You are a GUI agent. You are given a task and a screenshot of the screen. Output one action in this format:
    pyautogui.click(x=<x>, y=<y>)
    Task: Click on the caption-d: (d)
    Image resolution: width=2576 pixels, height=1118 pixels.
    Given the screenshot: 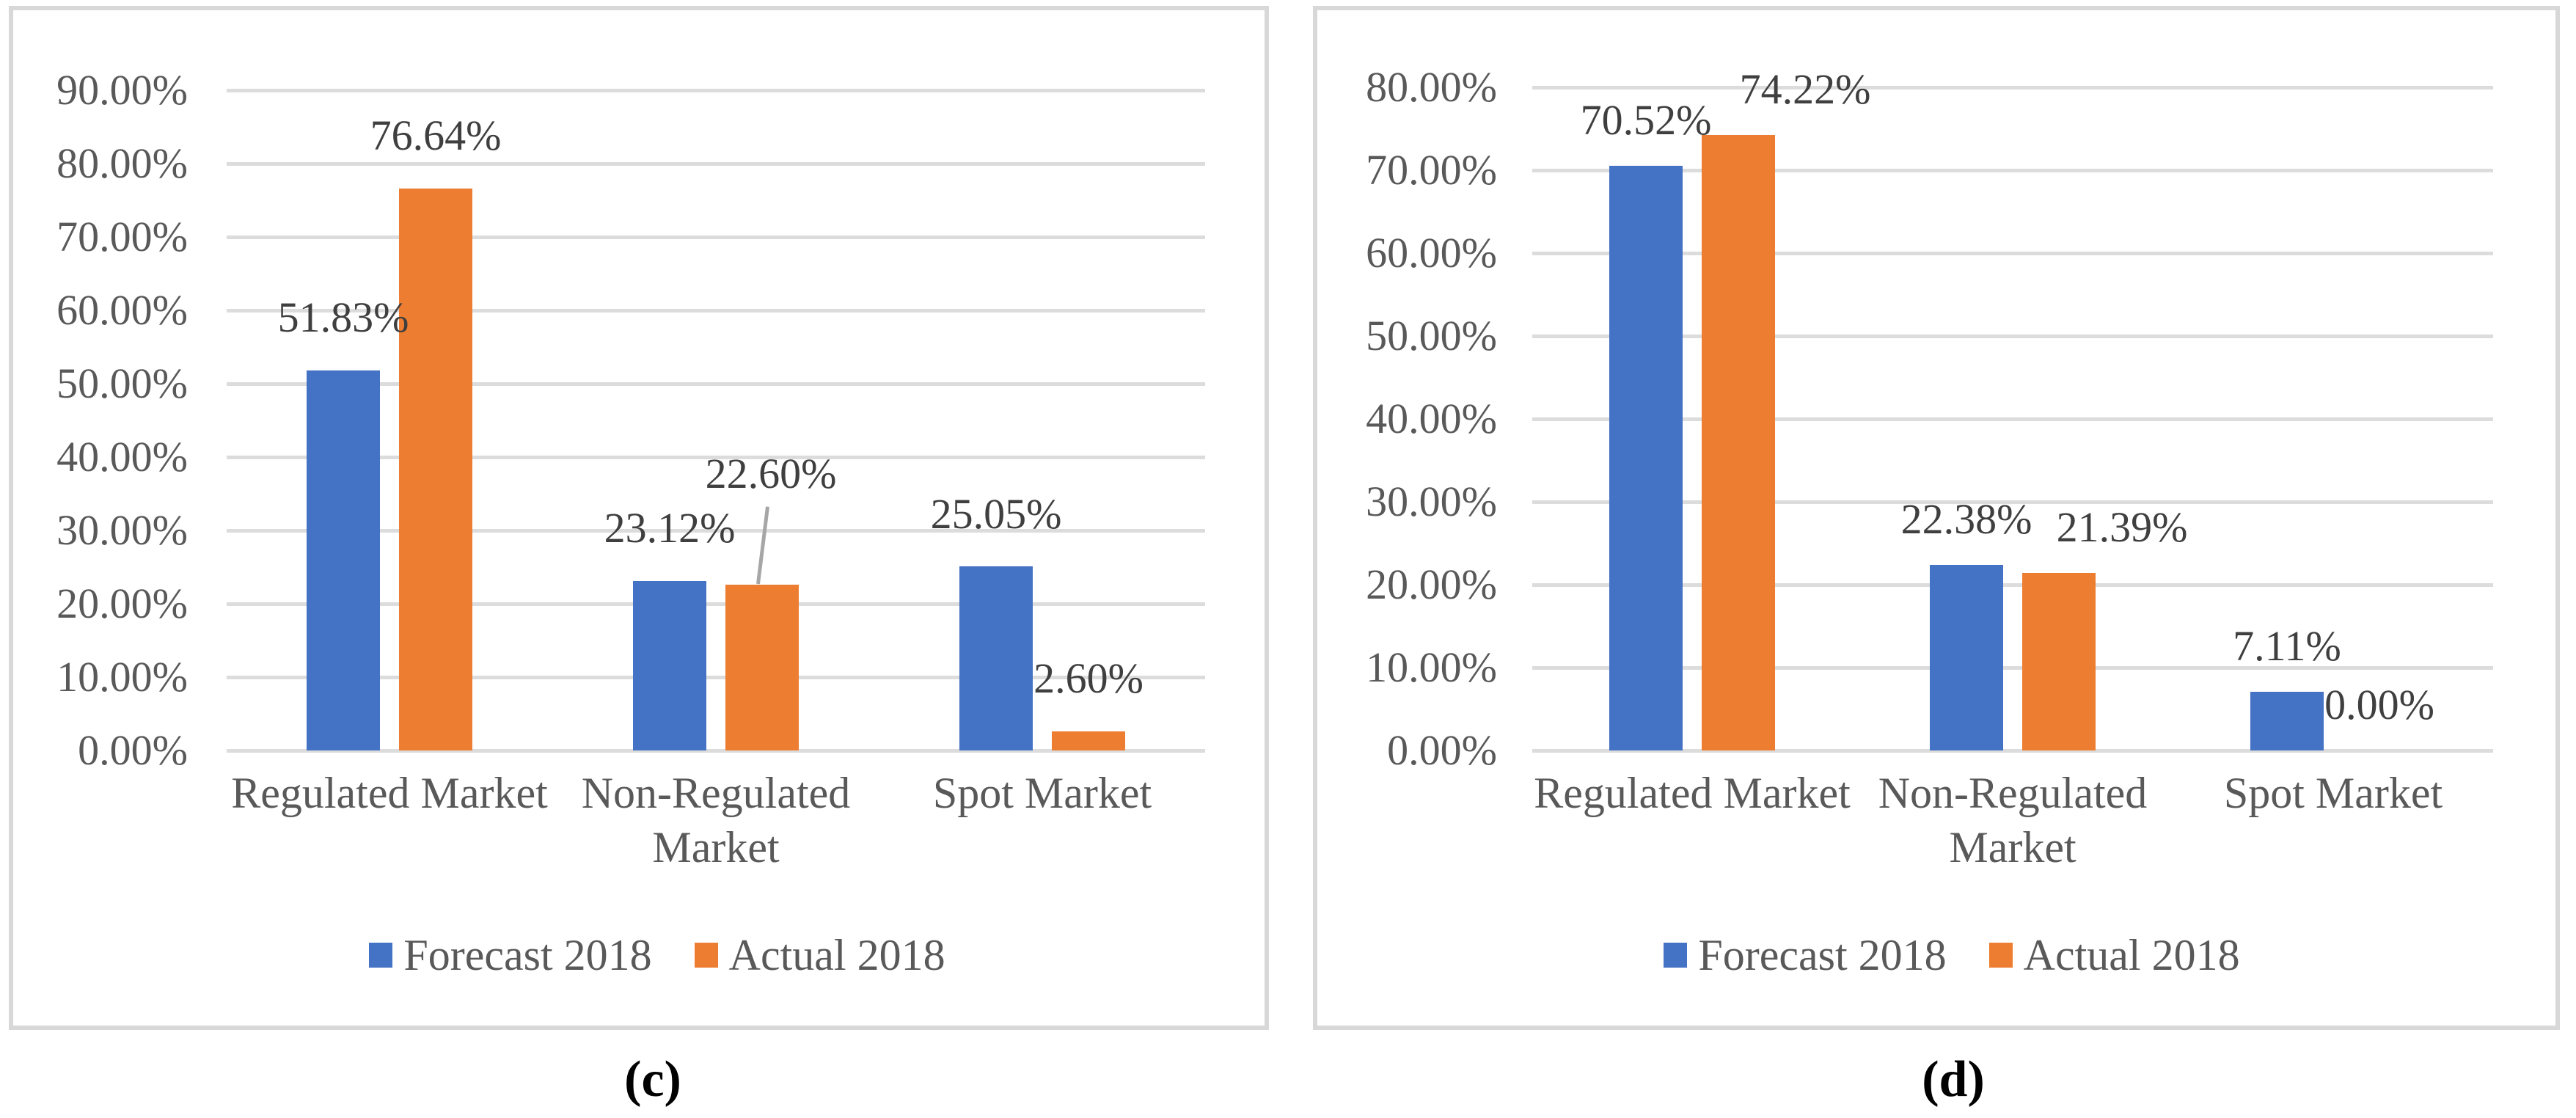 What is the action you would take?
    pyautogui.click(x=1954, y=1079)
    